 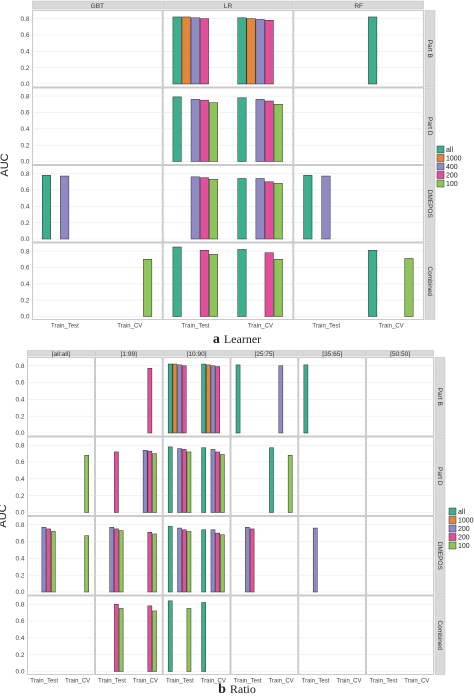 What do you see at coordinates (452, 167) in the screenshot?
I see `a-legend-label: 400` at bounding box center [452, 167].